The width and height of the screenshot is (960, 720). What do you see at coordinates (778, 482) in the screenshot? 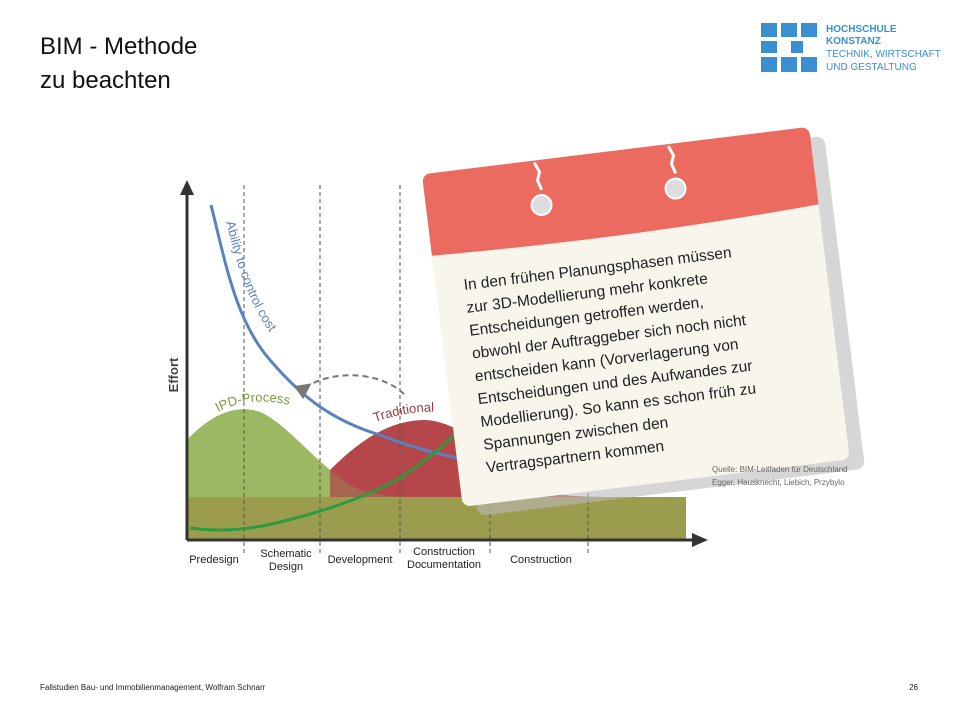
I see `source: Egger, Hausknecht, Liebich, Przybylo` at bounding box center [778, 482].